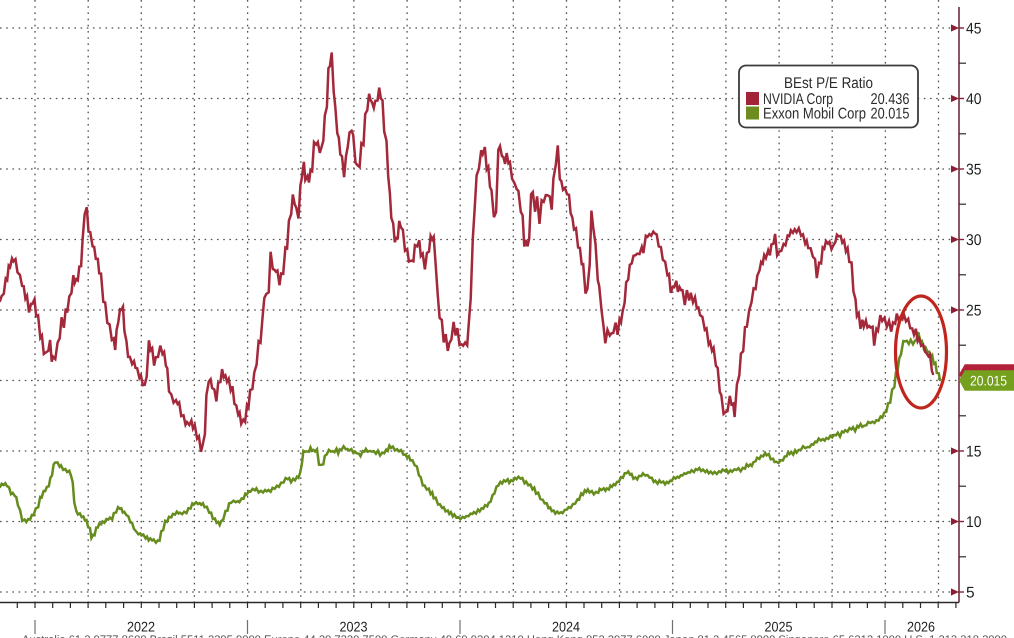 The height and width of the screenshot is (638, 1014). Describe the element at coordinates (141, 627) in the screenshot. I see `svg-text: 2022` at that location.